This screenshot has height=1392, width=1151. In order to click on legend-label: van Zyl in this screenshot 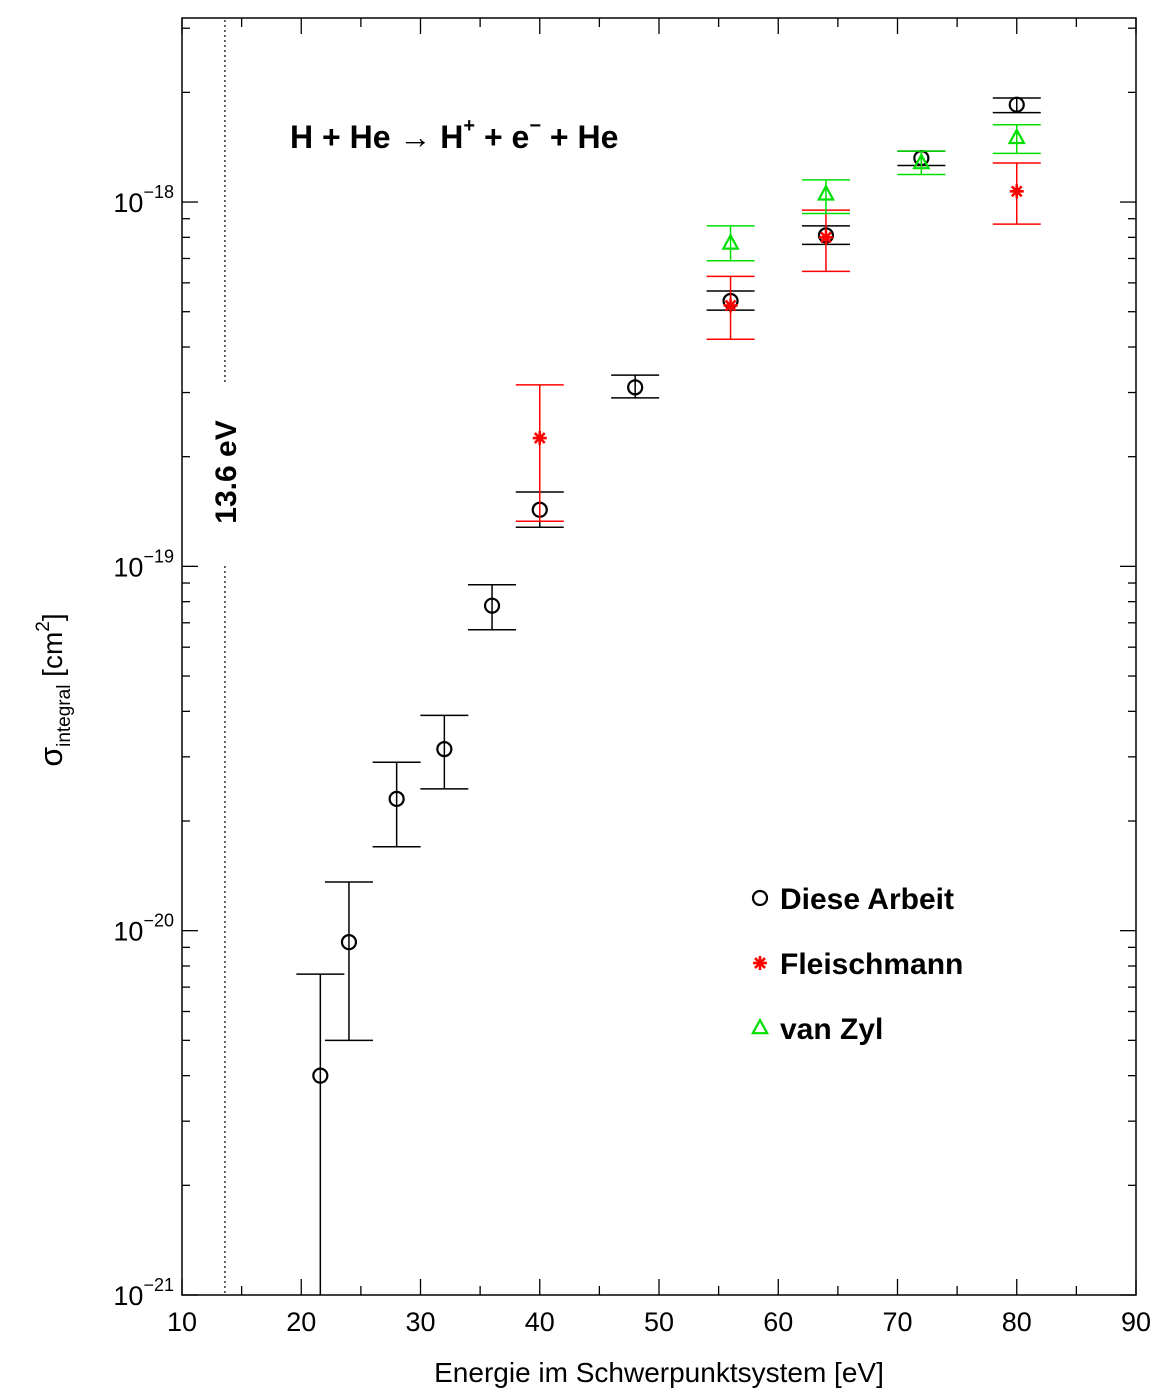, I will do `click(831, 1029)`.